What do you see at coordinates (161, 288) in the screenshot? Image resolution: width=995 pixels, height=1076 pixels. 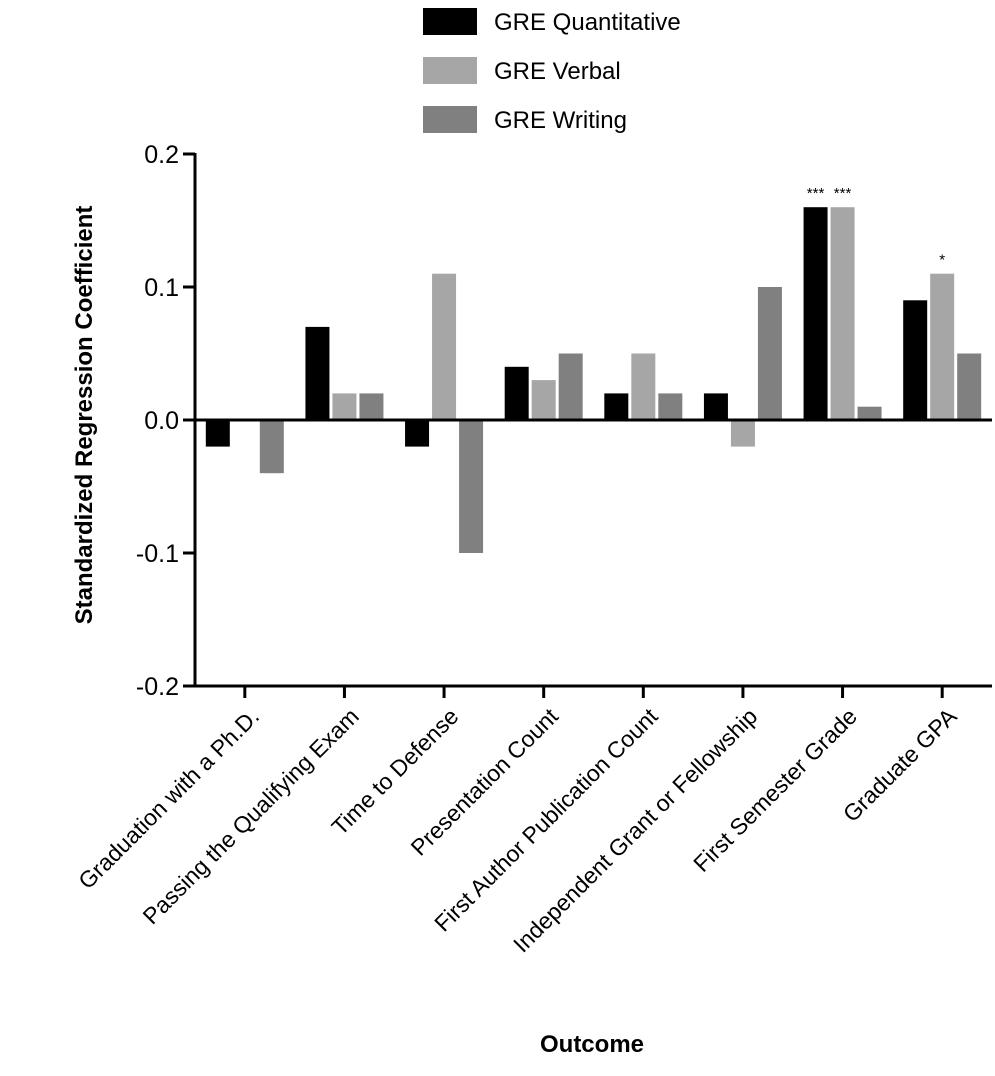 I see `y-tick-label: 0.1` at bounding box center [161, 288].